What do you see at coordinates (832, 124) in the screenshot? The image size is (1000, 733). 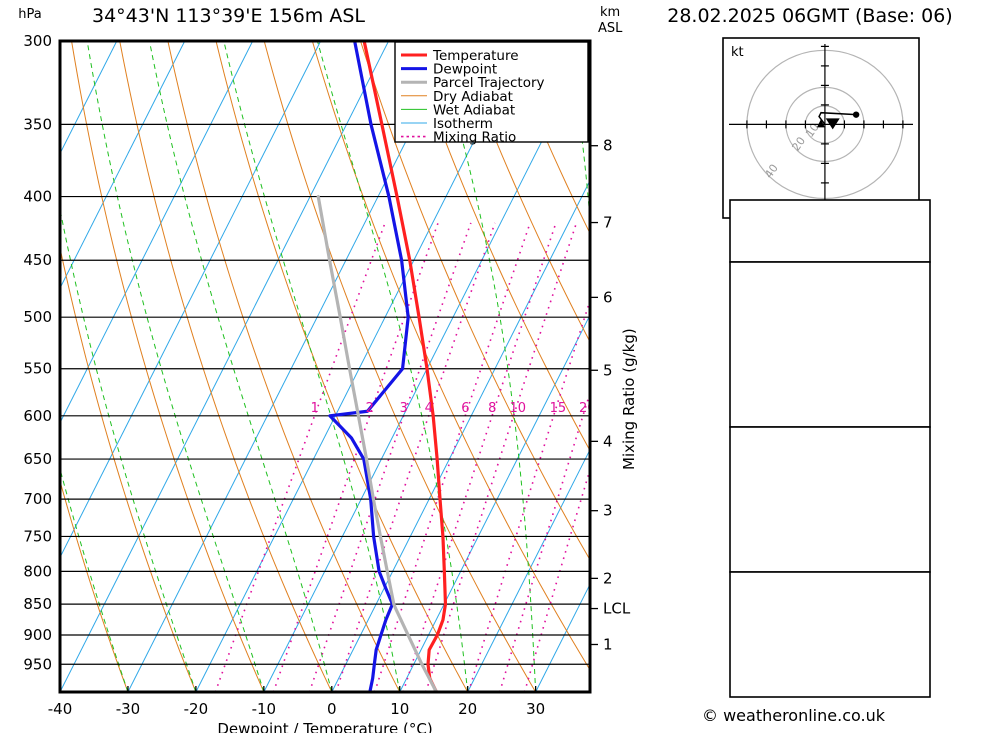 I see `storm-motion-marker` at bounding box center [832, 124].